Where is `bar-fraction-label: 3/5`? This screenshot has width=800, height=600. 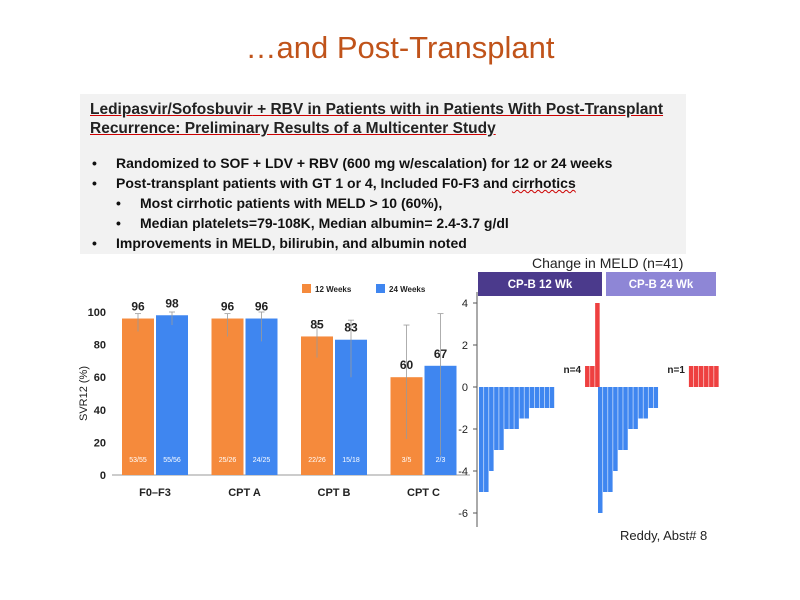
bar-fraction-label: 3/5 is located at coordinates (407, 460).